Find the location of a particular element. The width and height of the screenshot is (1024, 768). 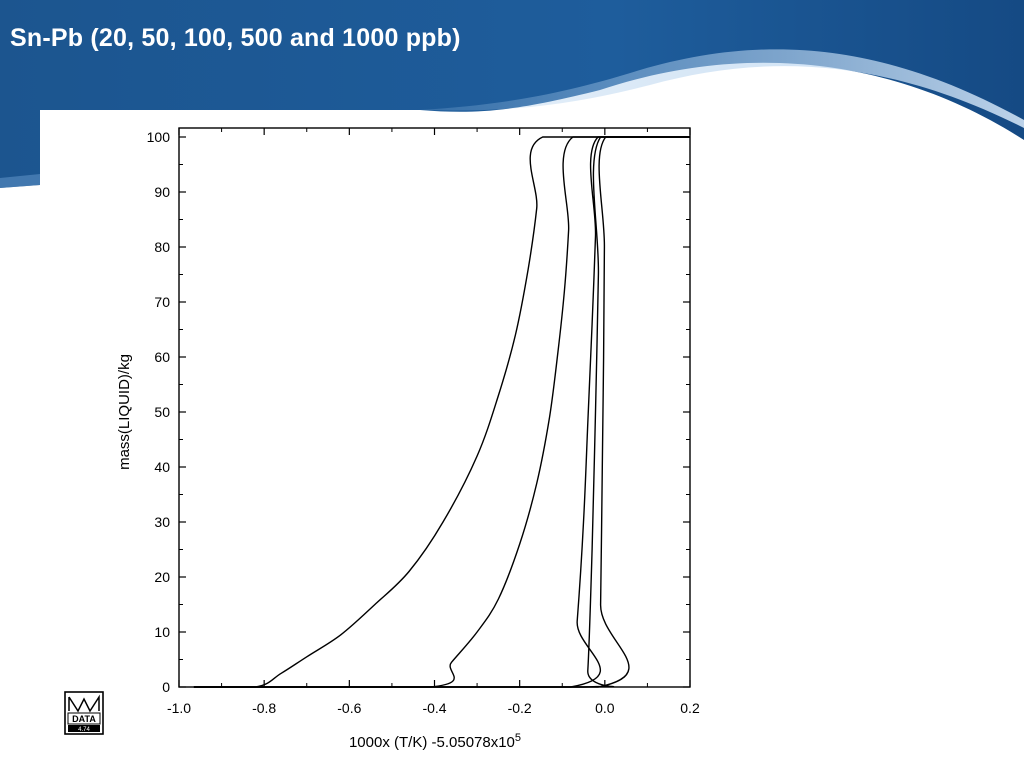

x-tick-label: -0.8 is located at coordinates (264, 708).